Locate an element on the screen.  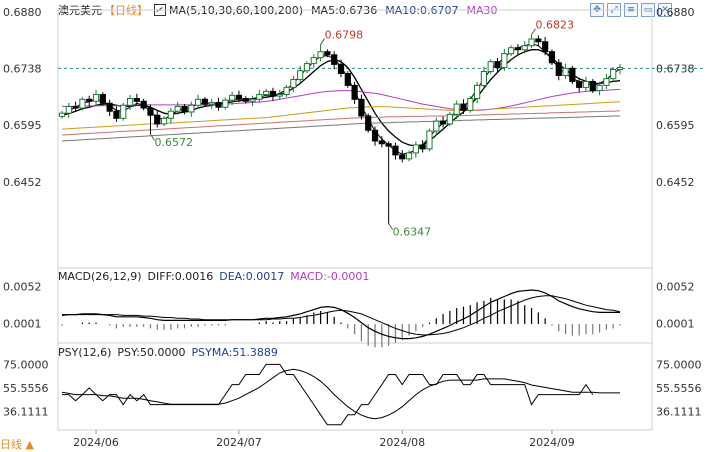
ma-label: MA(5,10,30,60,100,200) is located at coordinates (236, 10).